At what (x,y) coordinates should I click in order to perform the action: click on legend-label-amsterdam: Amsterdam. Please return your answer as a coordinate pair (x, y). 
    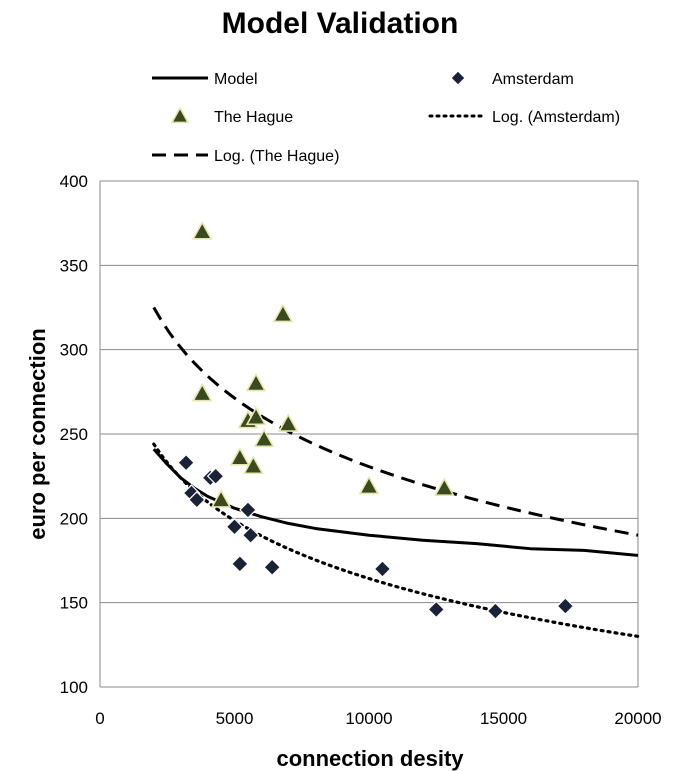
    Looking at the image, I should click on (533, 79).